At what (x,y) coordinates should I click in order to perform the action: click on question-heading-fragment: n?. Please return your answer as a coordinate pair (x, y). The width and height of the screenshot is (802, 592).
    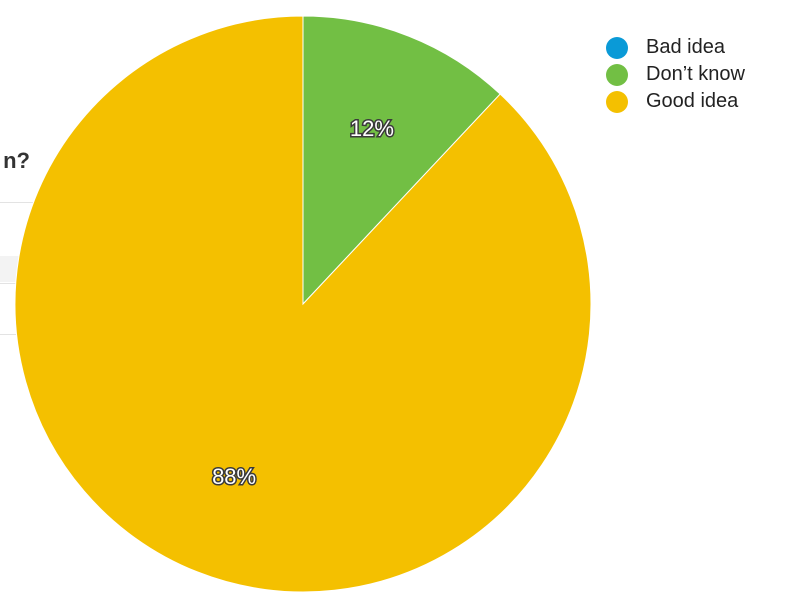
    Looking at the image, I should click on (16, 160).